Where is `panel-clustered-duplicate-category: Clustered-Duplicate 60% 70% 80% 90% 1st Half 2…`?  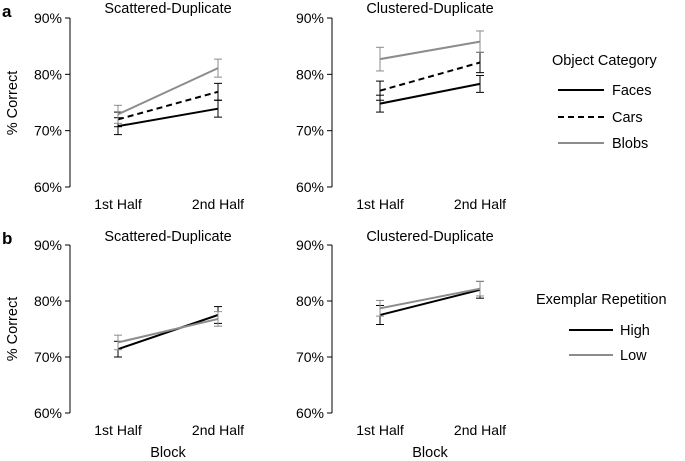 panel-clustered-duplicate-category: Clustered-Duplicate 60% 70% 80% 90% 1st Half 2… is located at coordinates (401, 106).